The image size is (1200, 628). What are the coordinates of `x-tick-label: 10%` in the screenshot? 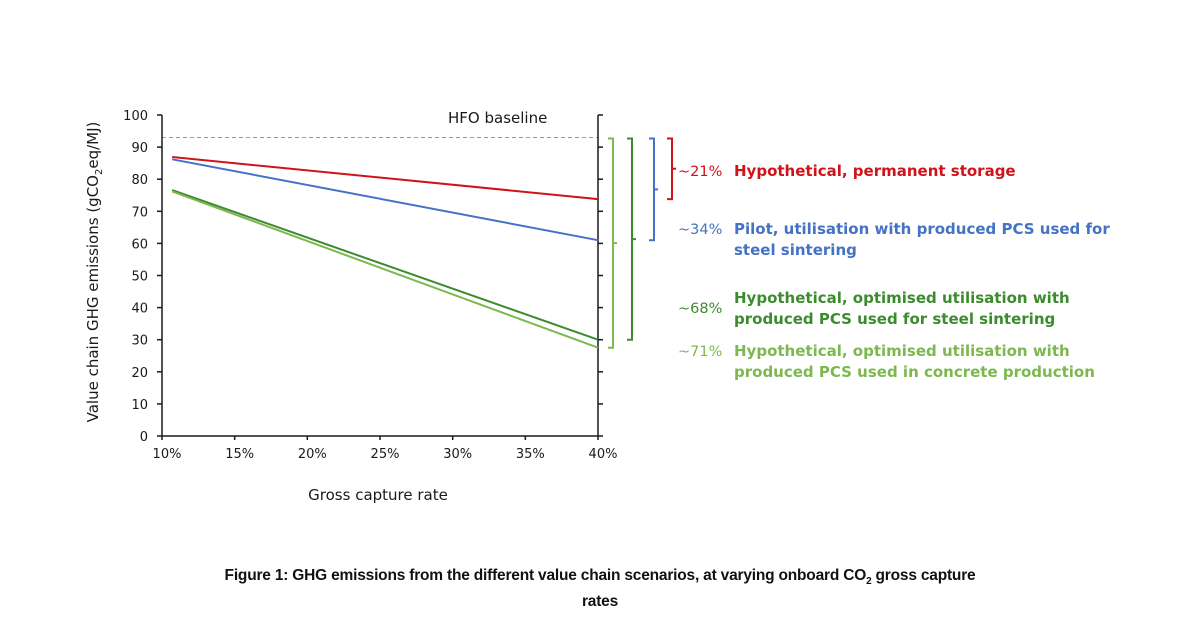 It's located at (167, 454).